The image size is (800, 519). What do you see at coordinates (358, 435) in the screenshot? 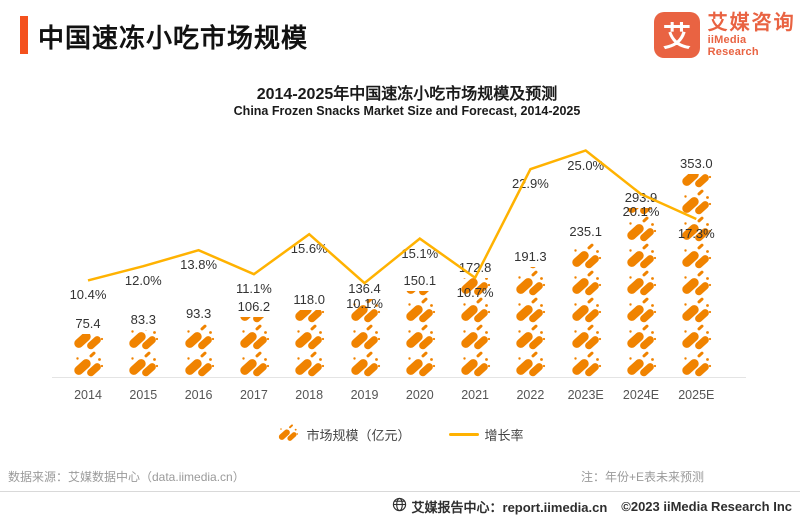
I see `legend-label-market-size: 市场规模（亿元）` at bounding box center [358, 435].